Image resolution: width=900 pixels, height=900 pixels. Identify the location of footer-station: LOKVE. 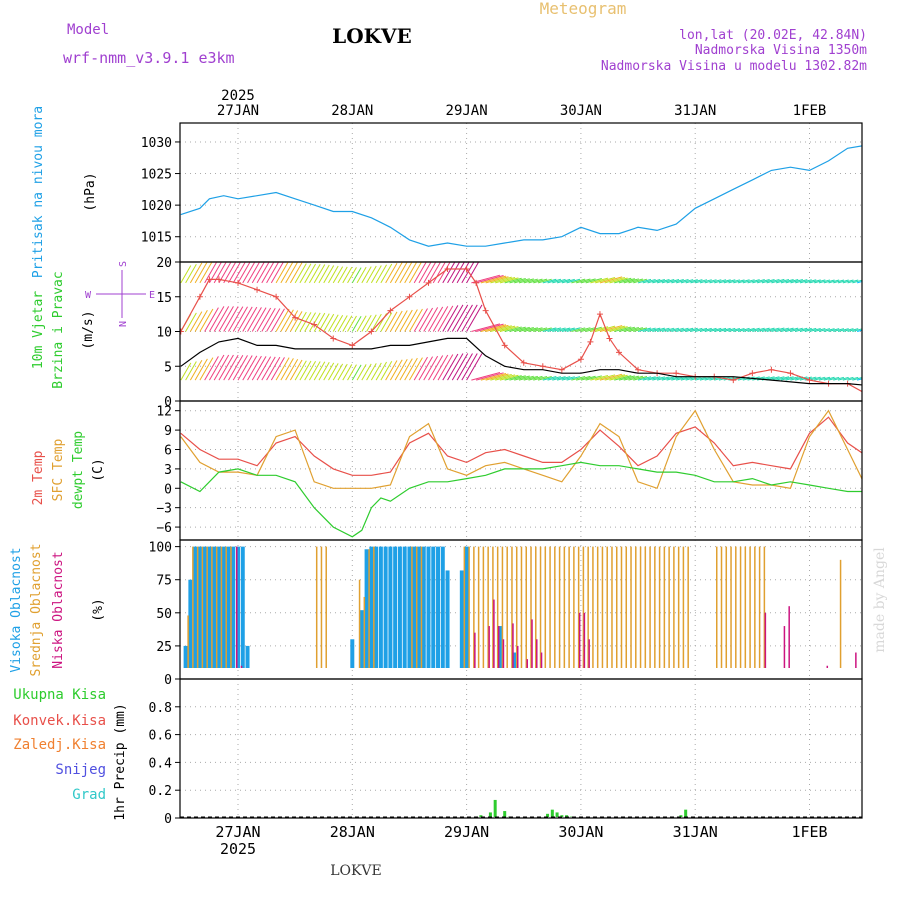
(356, 871).